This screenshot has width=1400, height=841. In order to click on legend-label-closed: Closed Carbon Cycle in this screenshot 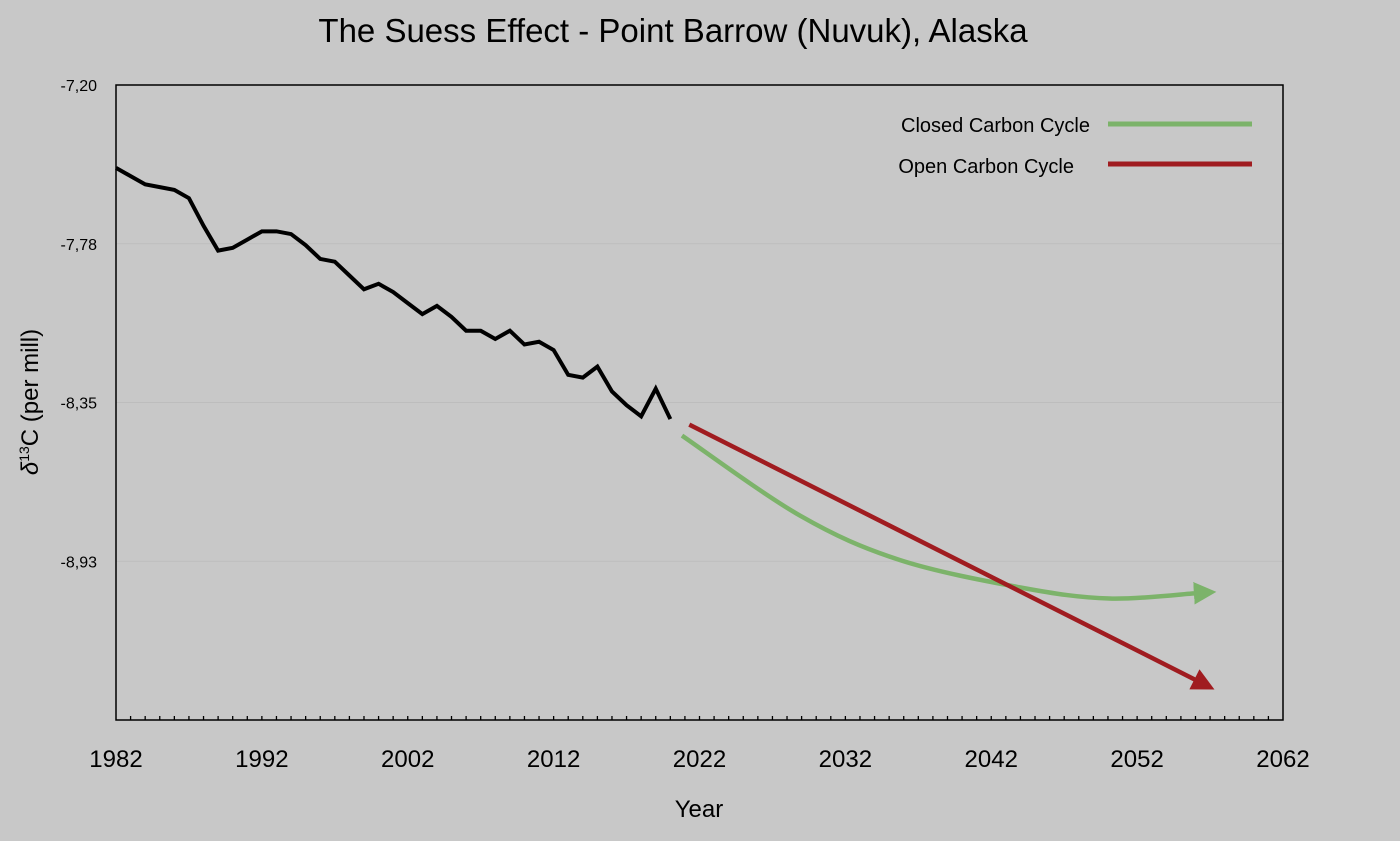, I will do `click(995, 126)`.